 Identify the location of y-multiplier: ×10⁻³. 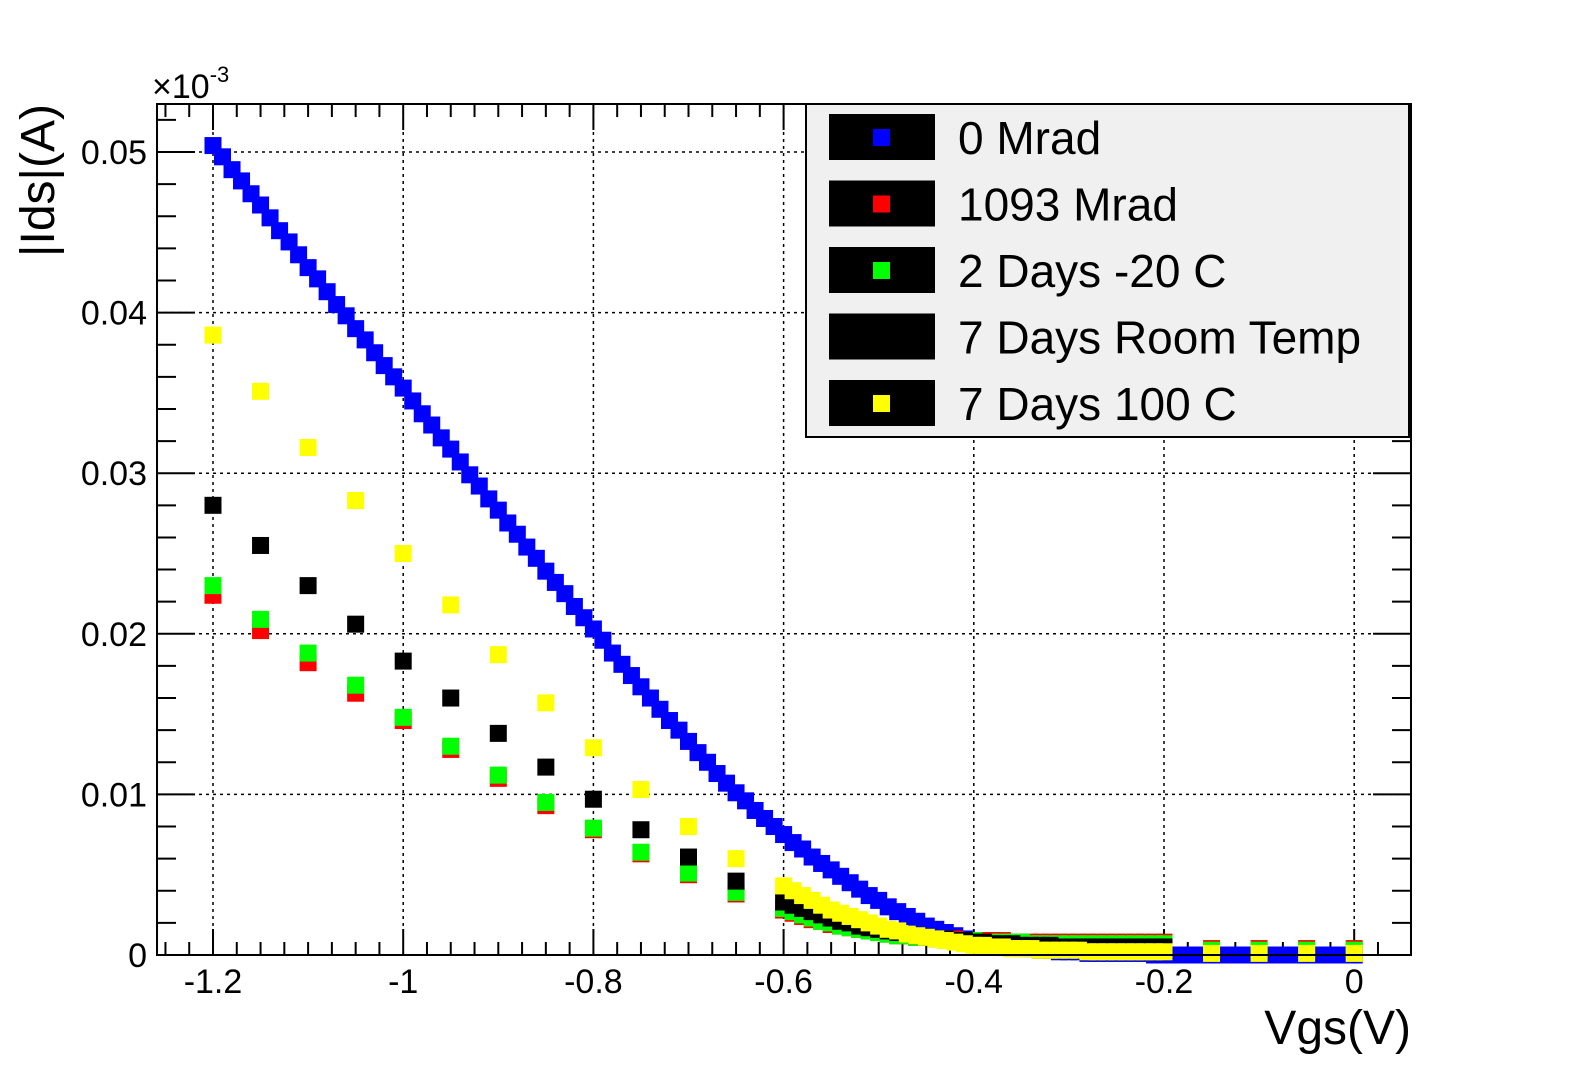
(190, 84).